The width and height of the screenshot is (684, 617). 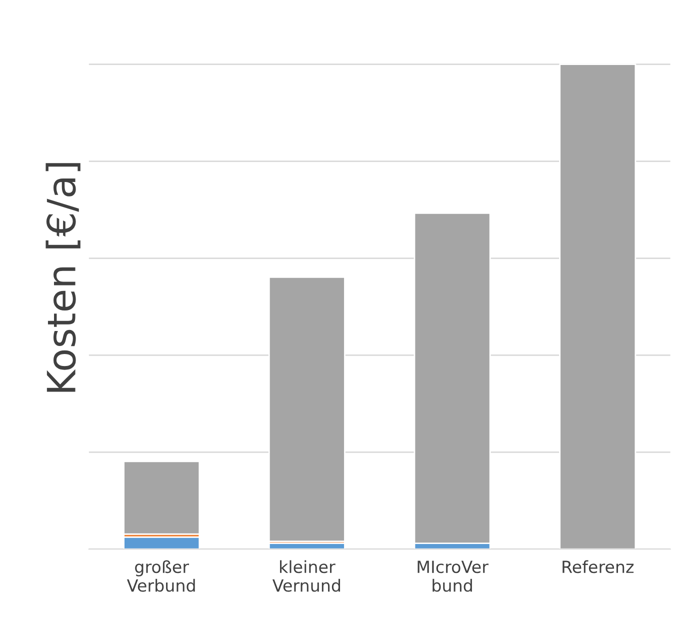 I want to click on x-tick-label: kleiner Vernund, so click(x=306, y=576).